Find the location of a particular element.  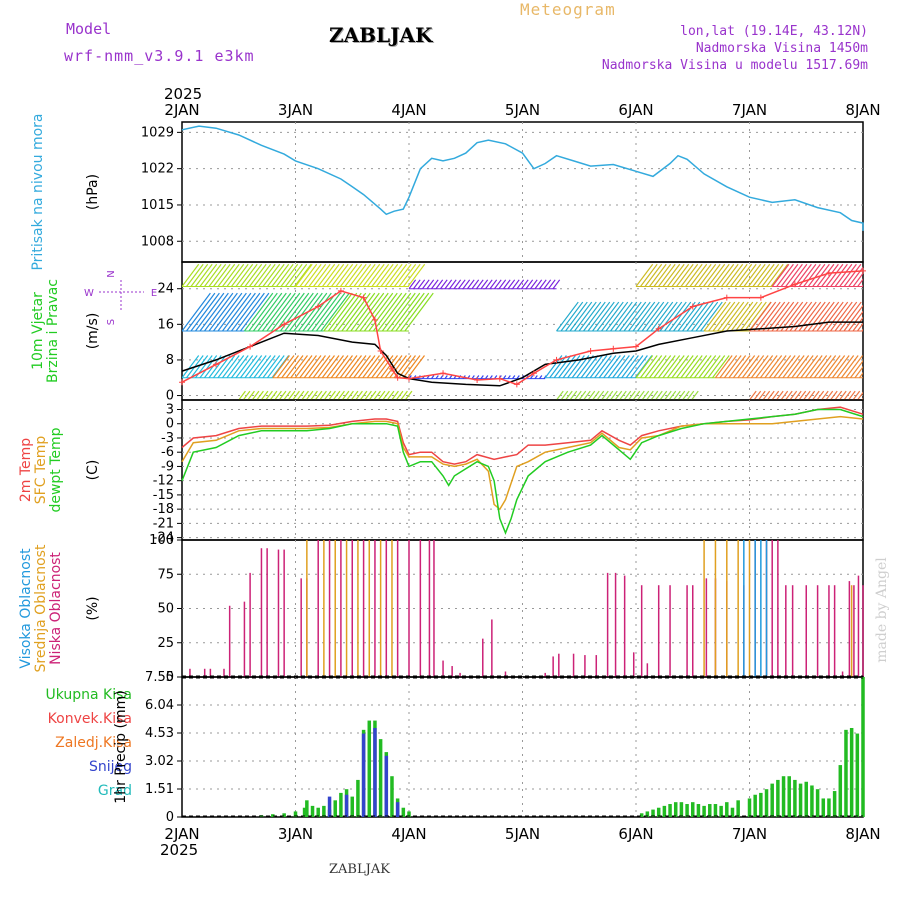

time-label-bottom: 3JAN is located at coordinates (295, 834).